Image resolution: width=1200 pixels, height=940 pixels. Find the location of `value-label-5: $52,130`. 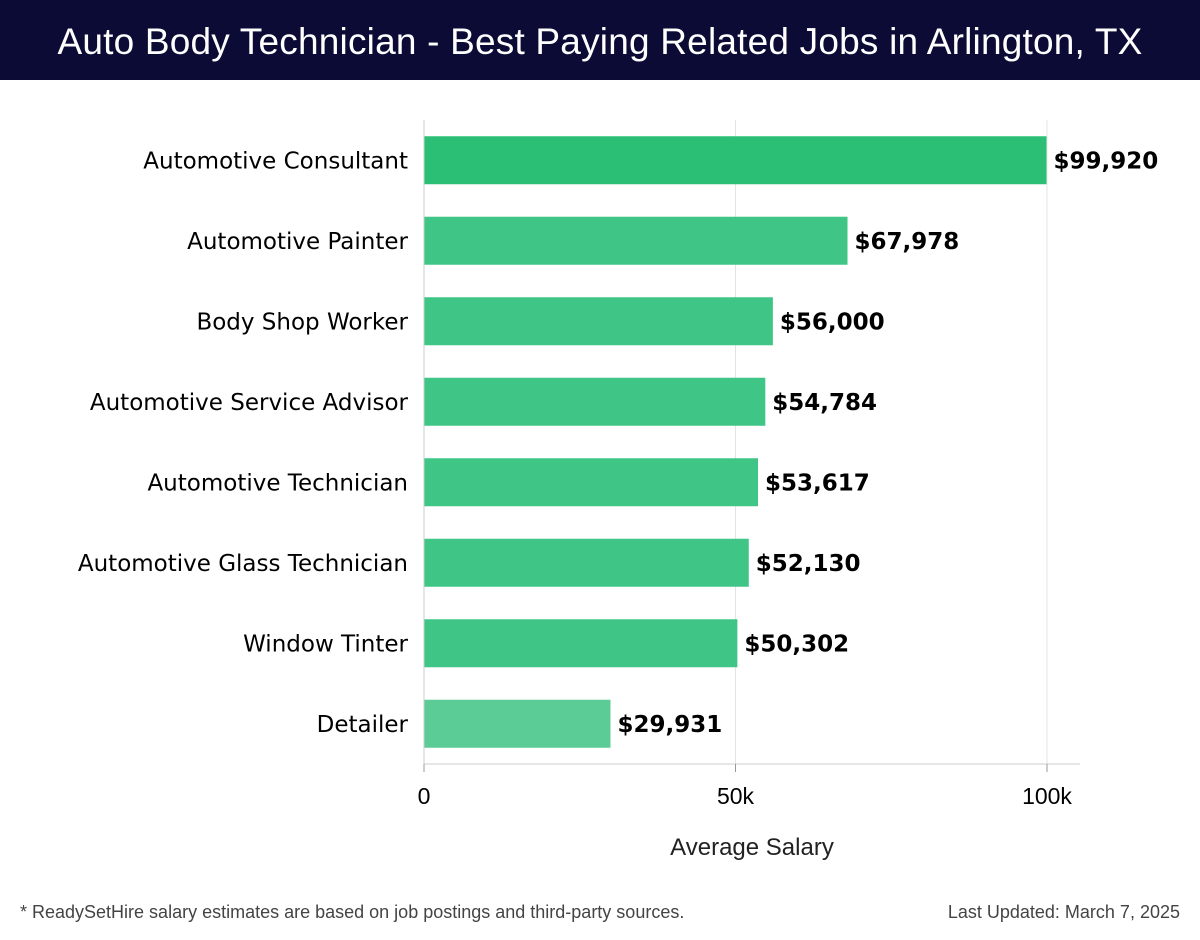

value-label-5: $52,130 is located at coordinates (808, 564).